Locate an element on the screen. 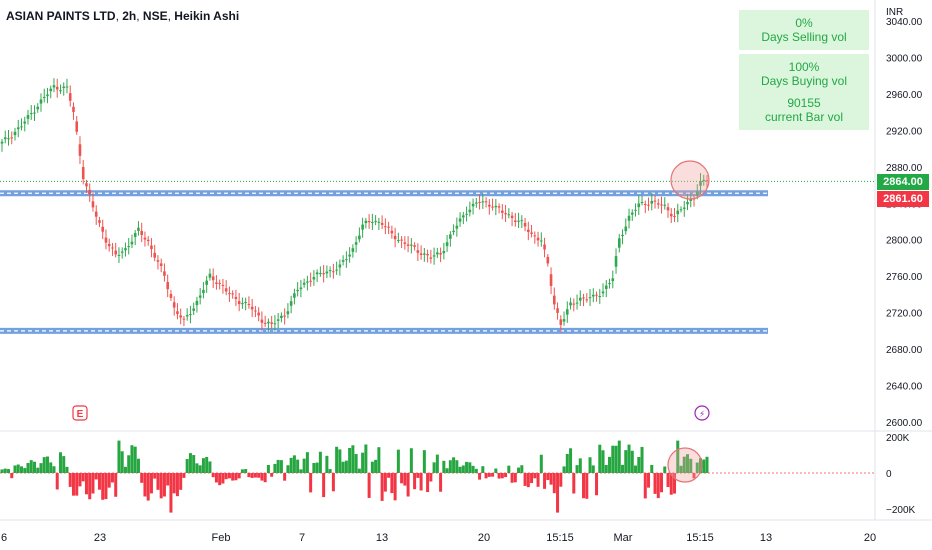 The width and height of the screenshot is (932, 550). symbol-name: ASIAN PAINTS LTD is located at coordinates (61, 16).